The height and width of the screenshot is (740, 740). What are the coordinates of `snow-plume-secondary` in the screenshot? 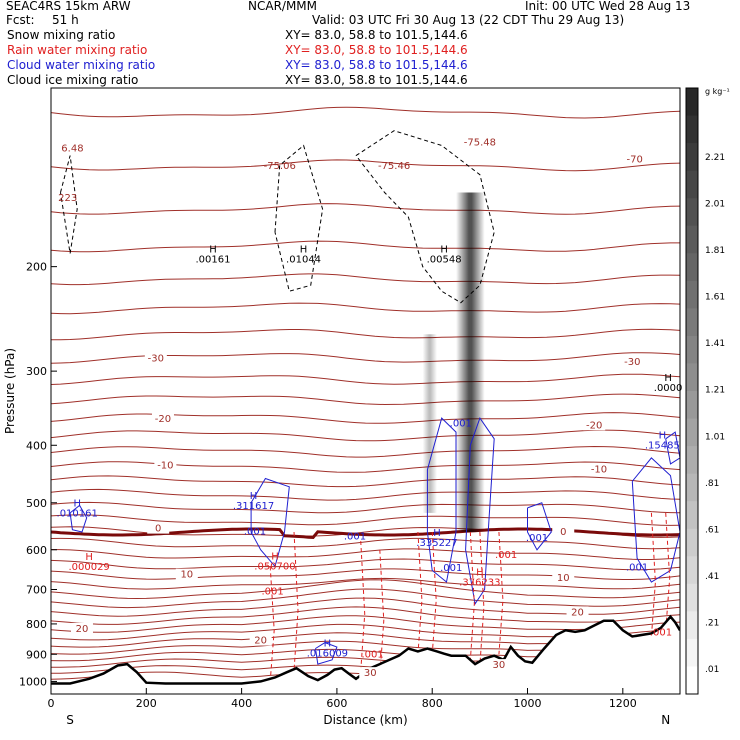 It's located at (429, 423).